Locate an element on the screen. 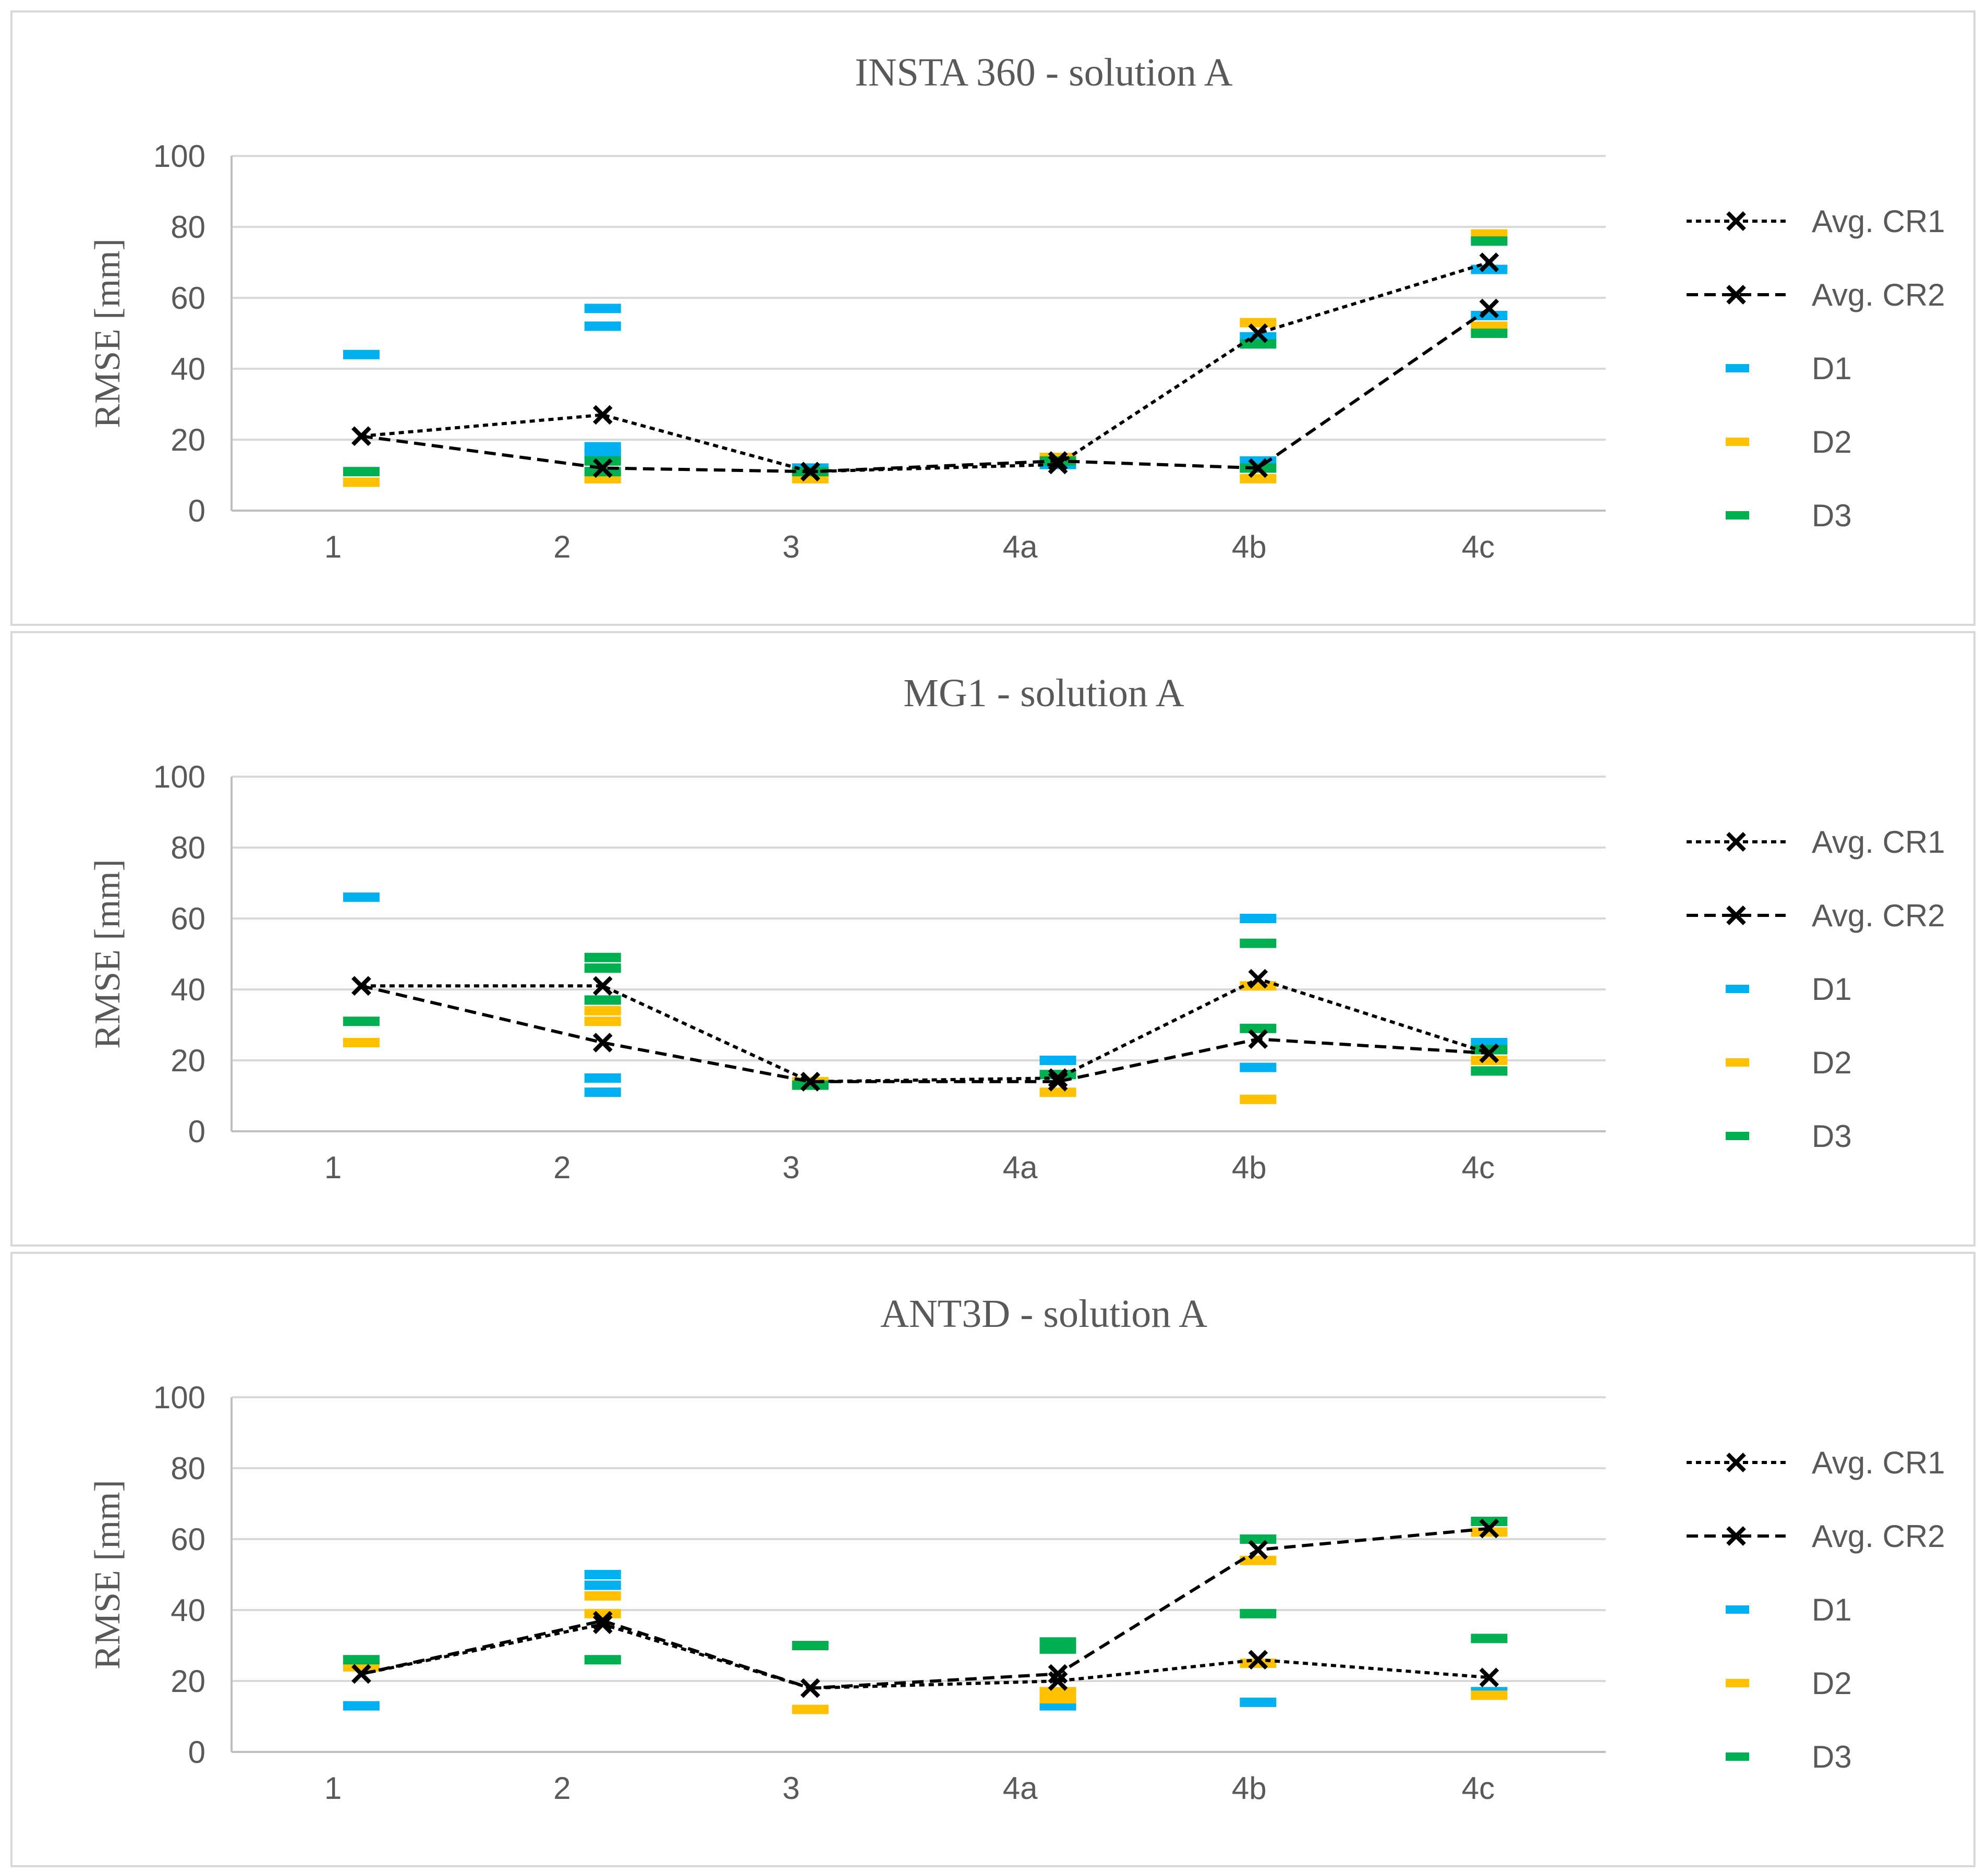 The height and width of the screenshot is (1874, 1988). chart-title: ANT3D - solution A is located at coordinates (1043, 1314).